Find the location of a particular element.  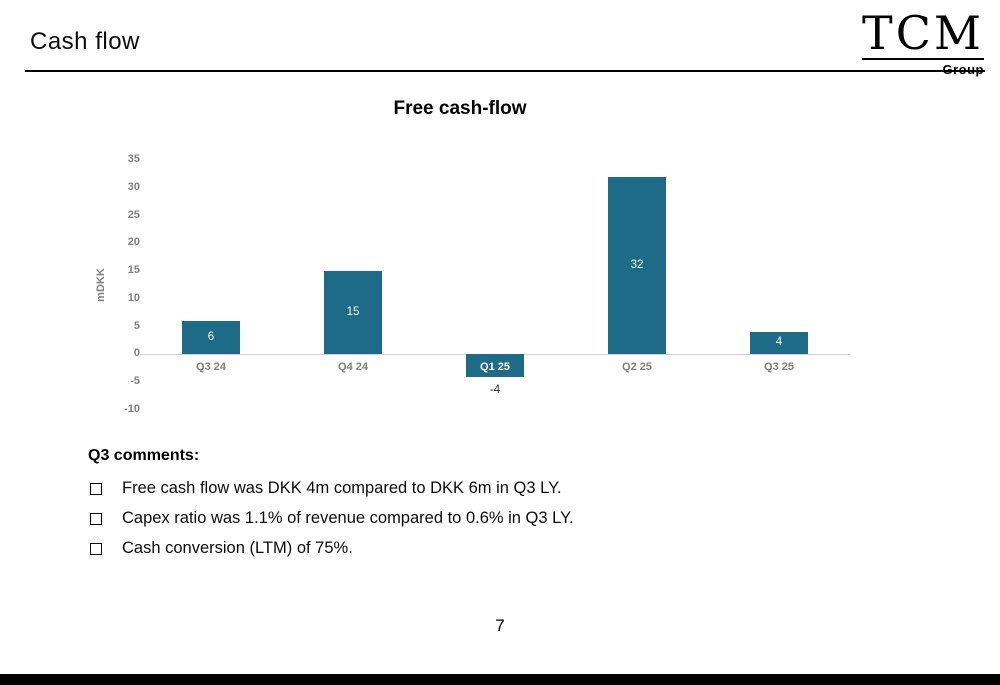

chart-title: Free cash-flow is located at coordinates (460, 108).